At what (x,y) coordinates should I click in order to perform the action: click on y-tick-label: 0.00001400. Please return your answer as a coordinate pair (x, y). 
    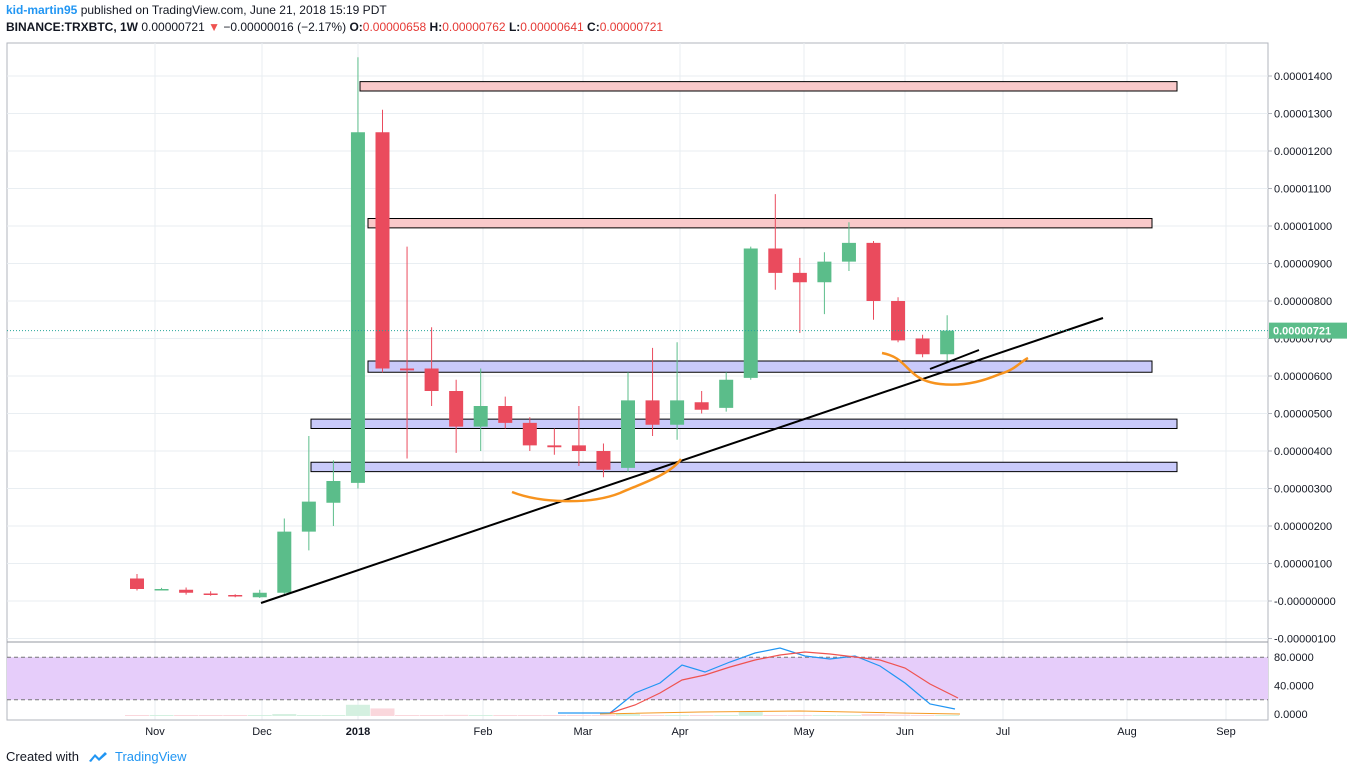
    Looking at the image, I should click on (1303, 77).